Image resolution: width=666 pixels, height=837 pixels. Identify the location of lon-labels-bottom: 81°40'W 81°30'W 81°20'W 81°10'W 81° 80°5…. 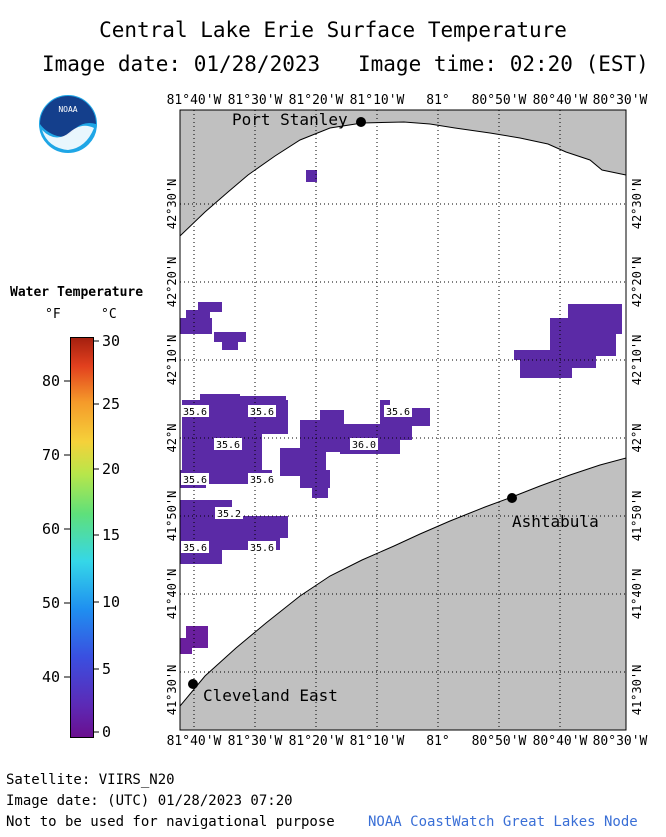
(407, 741).